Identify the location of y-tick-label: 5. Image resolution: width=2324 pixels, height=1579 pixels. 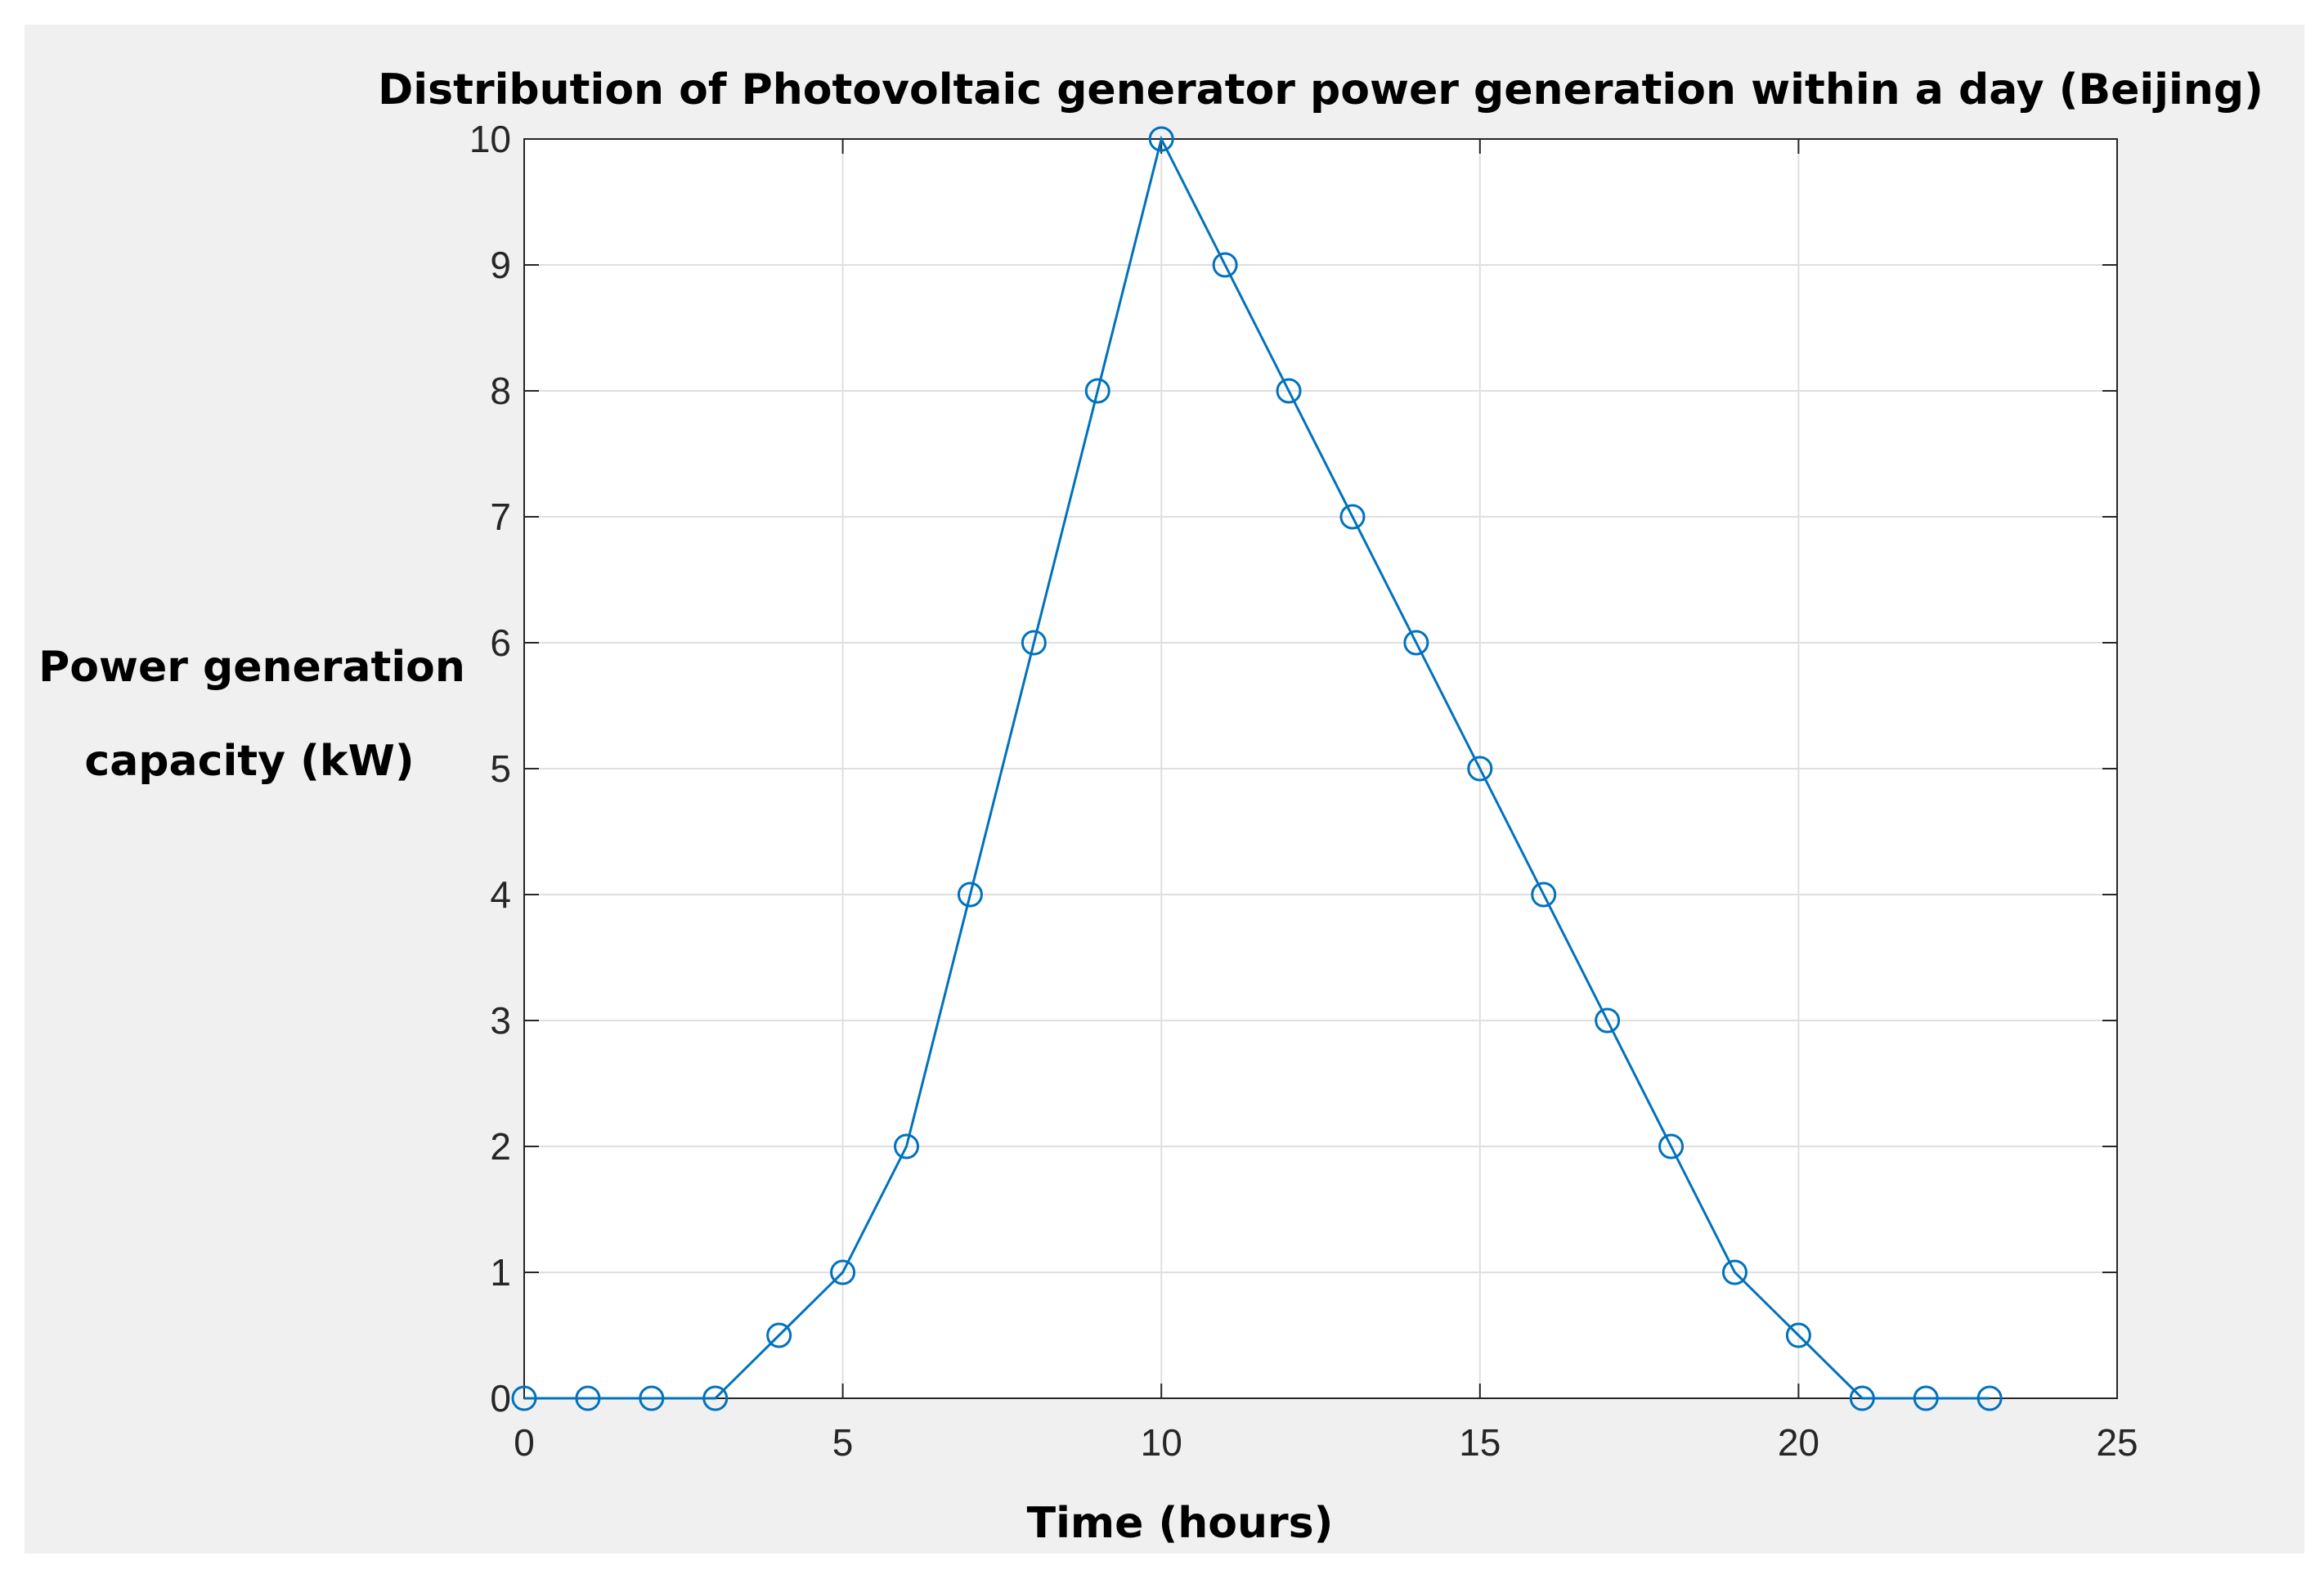
(500, 769).